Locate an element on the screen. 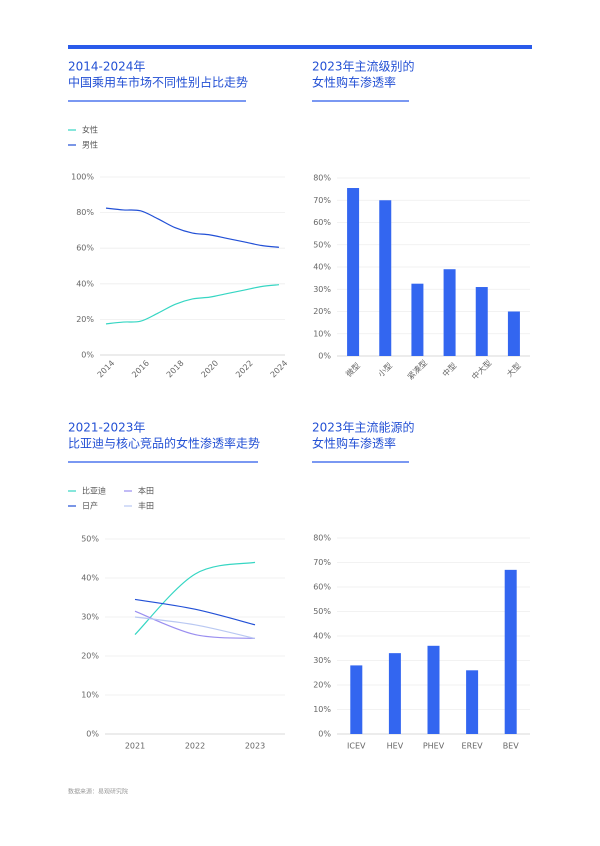 This screenshot has height=846, width=600. x-tick-label: 中型 is located at coordinates (449, 369).